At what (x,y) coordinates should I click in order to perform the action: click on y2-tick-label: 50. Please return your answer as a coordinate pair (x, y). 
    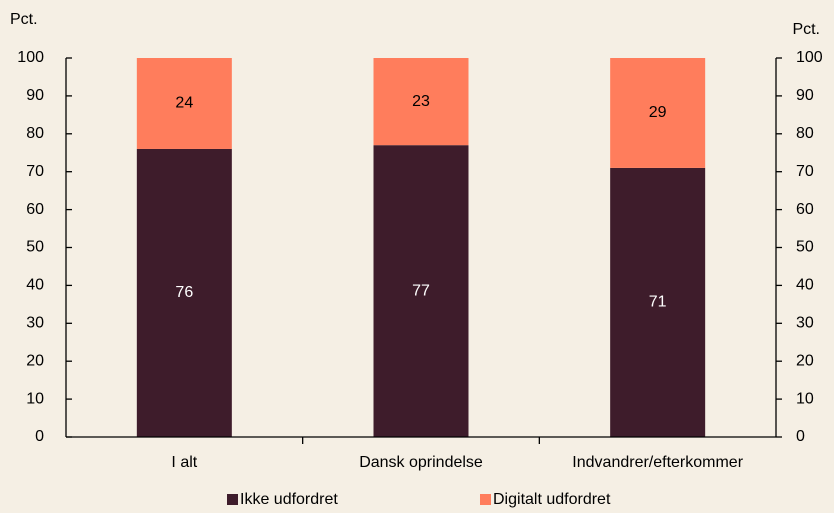
    Looking at the image, I should click on (805, 247).